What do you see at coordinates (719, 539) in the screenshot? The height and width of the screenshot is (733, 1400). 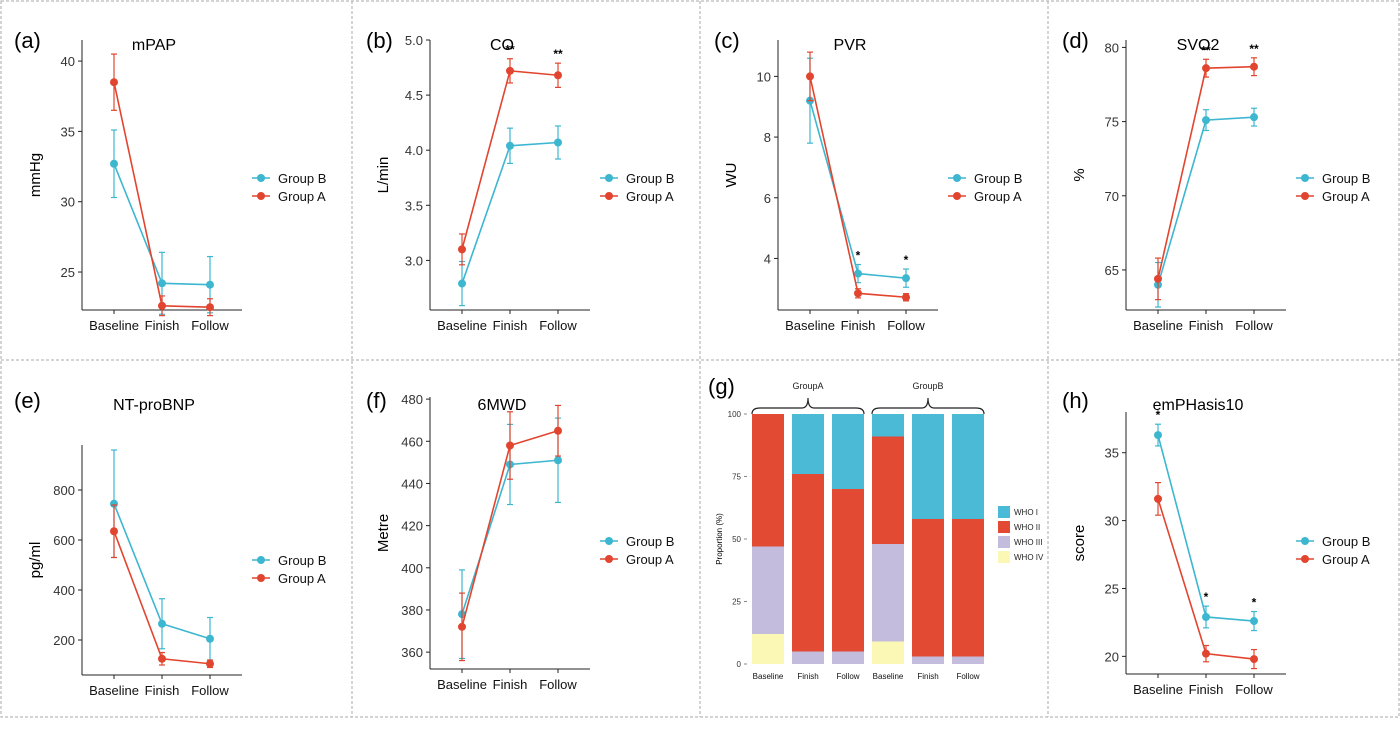 I see `y-axis-label: Proportion (%)` at bounding box center [719, 539].